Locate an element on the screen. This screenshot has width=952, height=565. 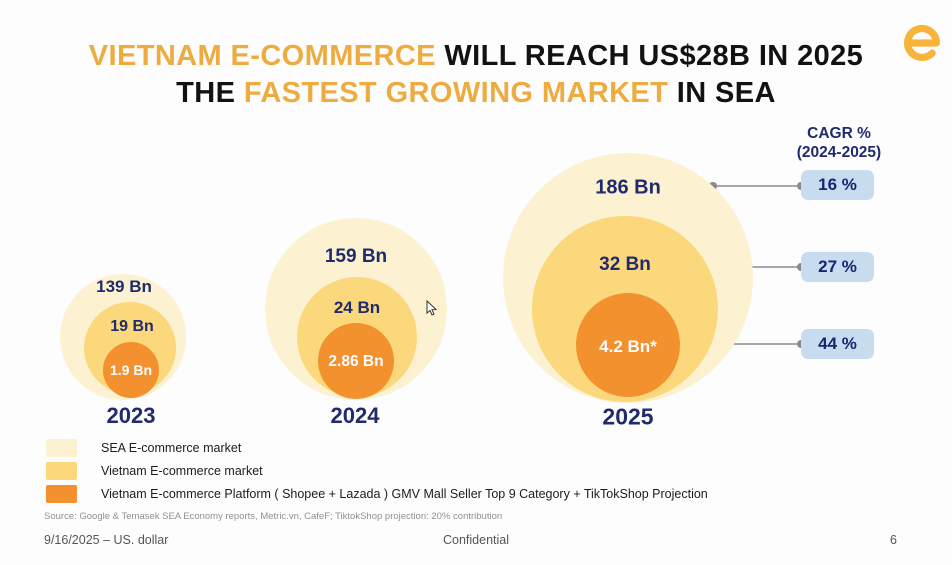
title-plain-1: WILL REACH US$28B IN 2025 is located at coordinates (649, 56).